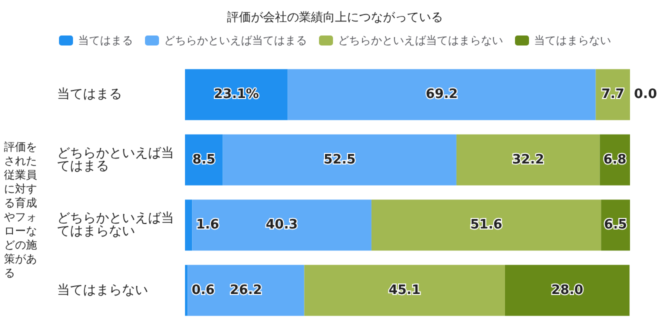 Image resolution: width=670 pixels, height=333 pixels. What do you see at coordinates (208, 225) in the screenshot?
I see `data-label: 1.6` at bounding box center [208, 225].